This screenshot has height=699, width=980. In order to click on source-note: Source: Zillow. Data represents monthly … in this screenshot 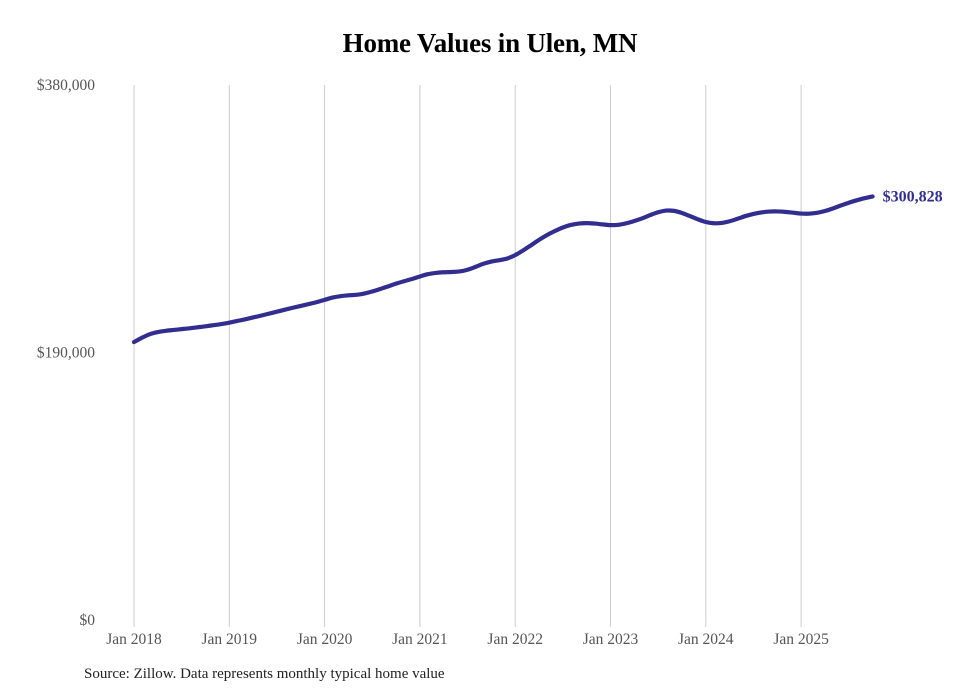, I will do `click(264, 674)`.